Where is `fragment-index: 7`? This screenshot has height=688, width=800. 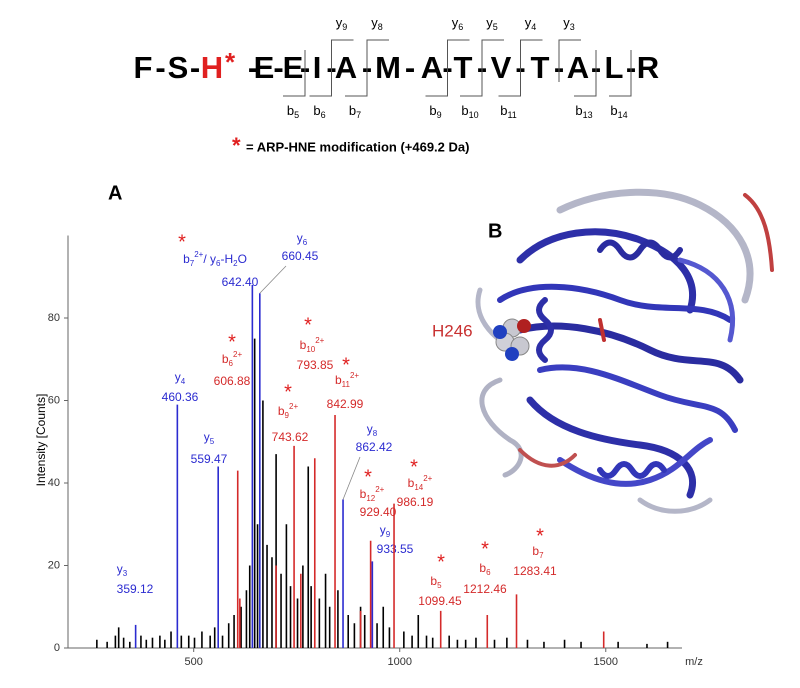
fragment-index: 7 is located at coordinates (358, 115).